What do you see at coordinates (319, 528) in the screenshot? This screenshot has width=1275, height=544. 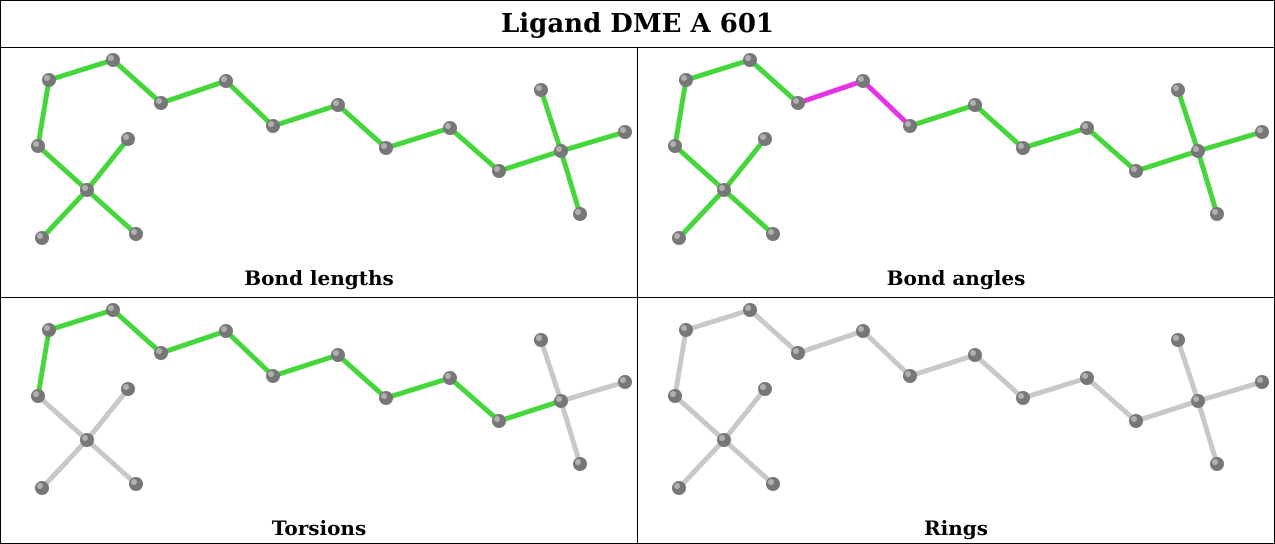 I see `caption-torsions: Torsions` at bounding box center [319, 528].